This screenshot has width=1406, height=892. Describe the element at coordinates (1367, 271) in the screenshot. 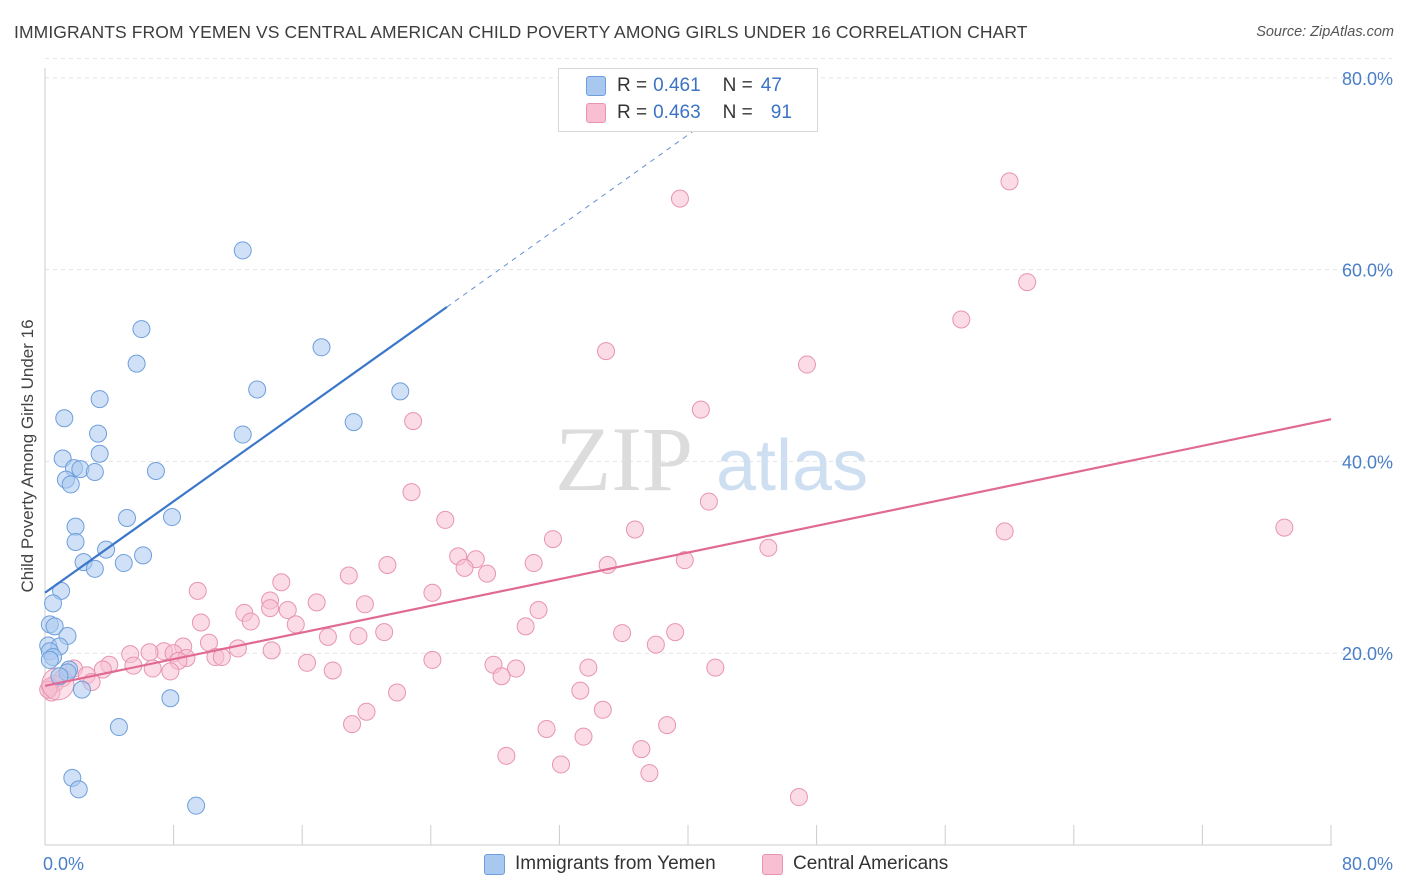

I see `y-tick-label: 60.0%` at that location.